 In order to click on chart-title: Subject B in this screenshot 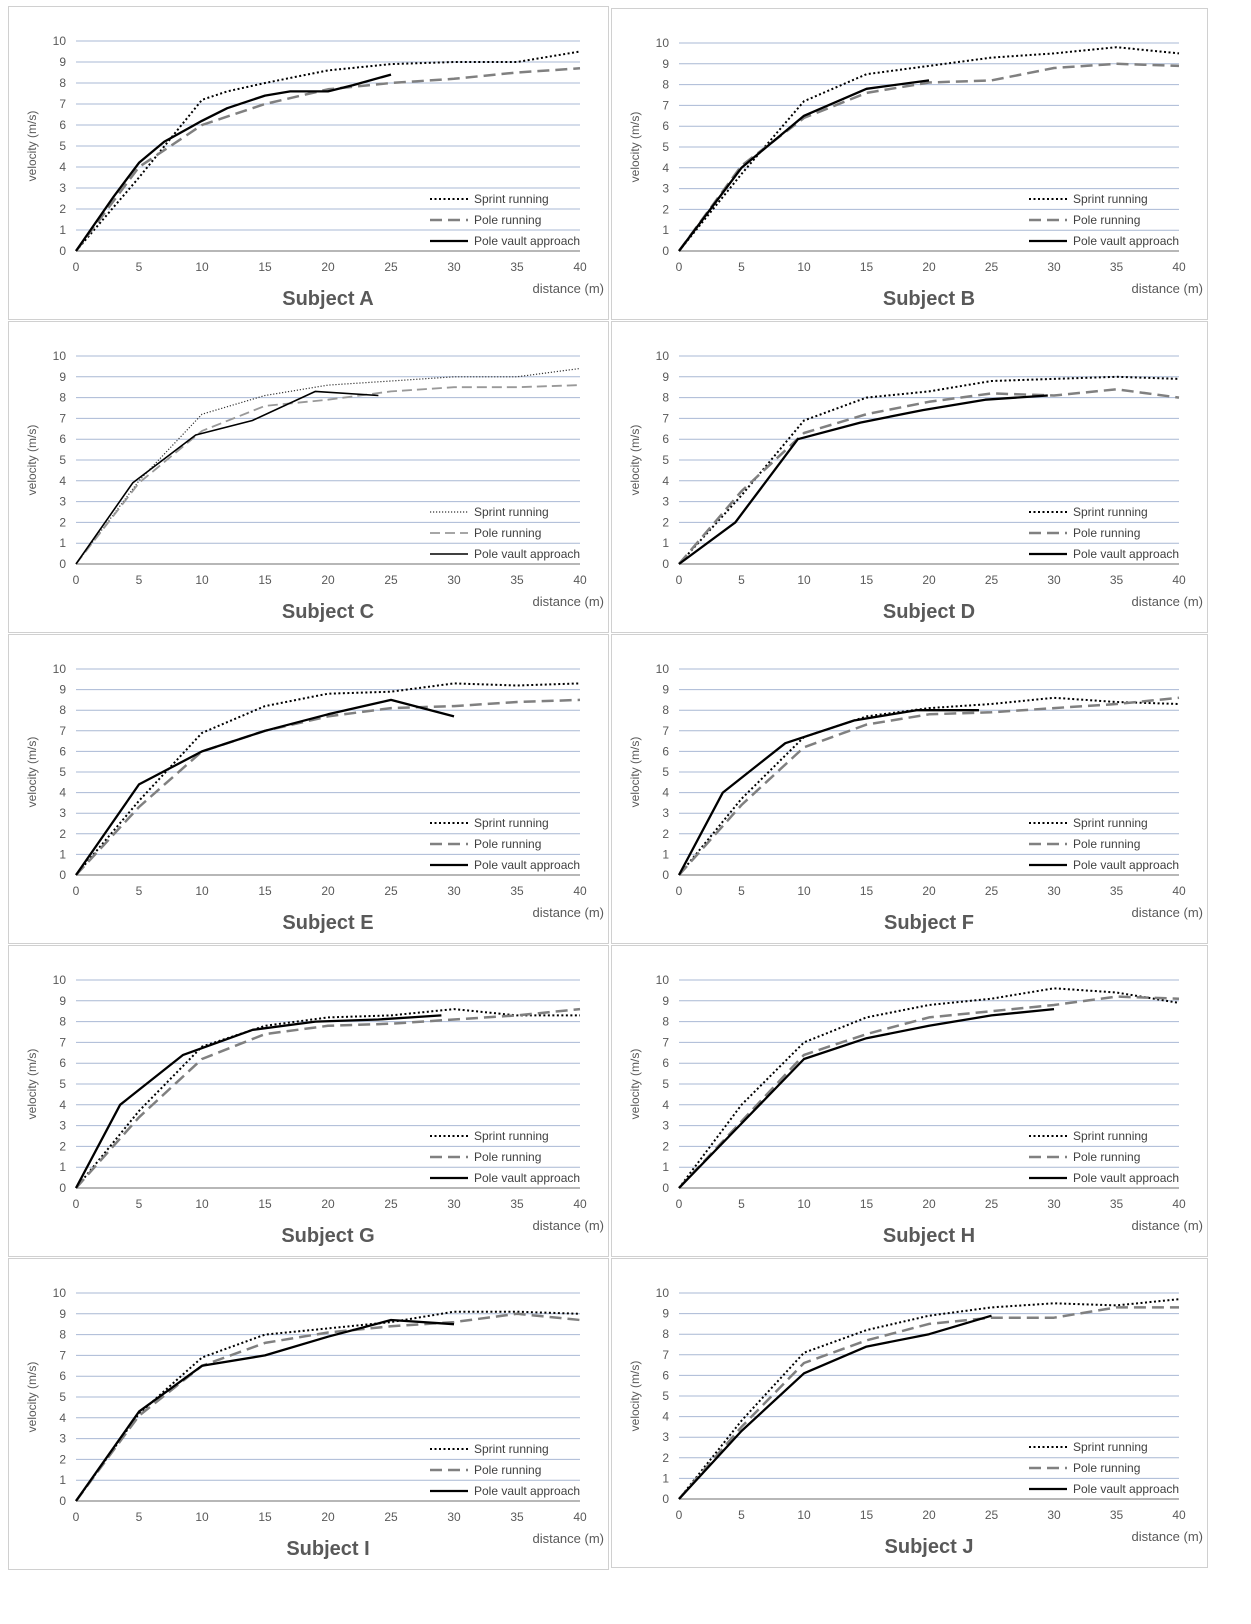, I will do `click(929, 299)`.